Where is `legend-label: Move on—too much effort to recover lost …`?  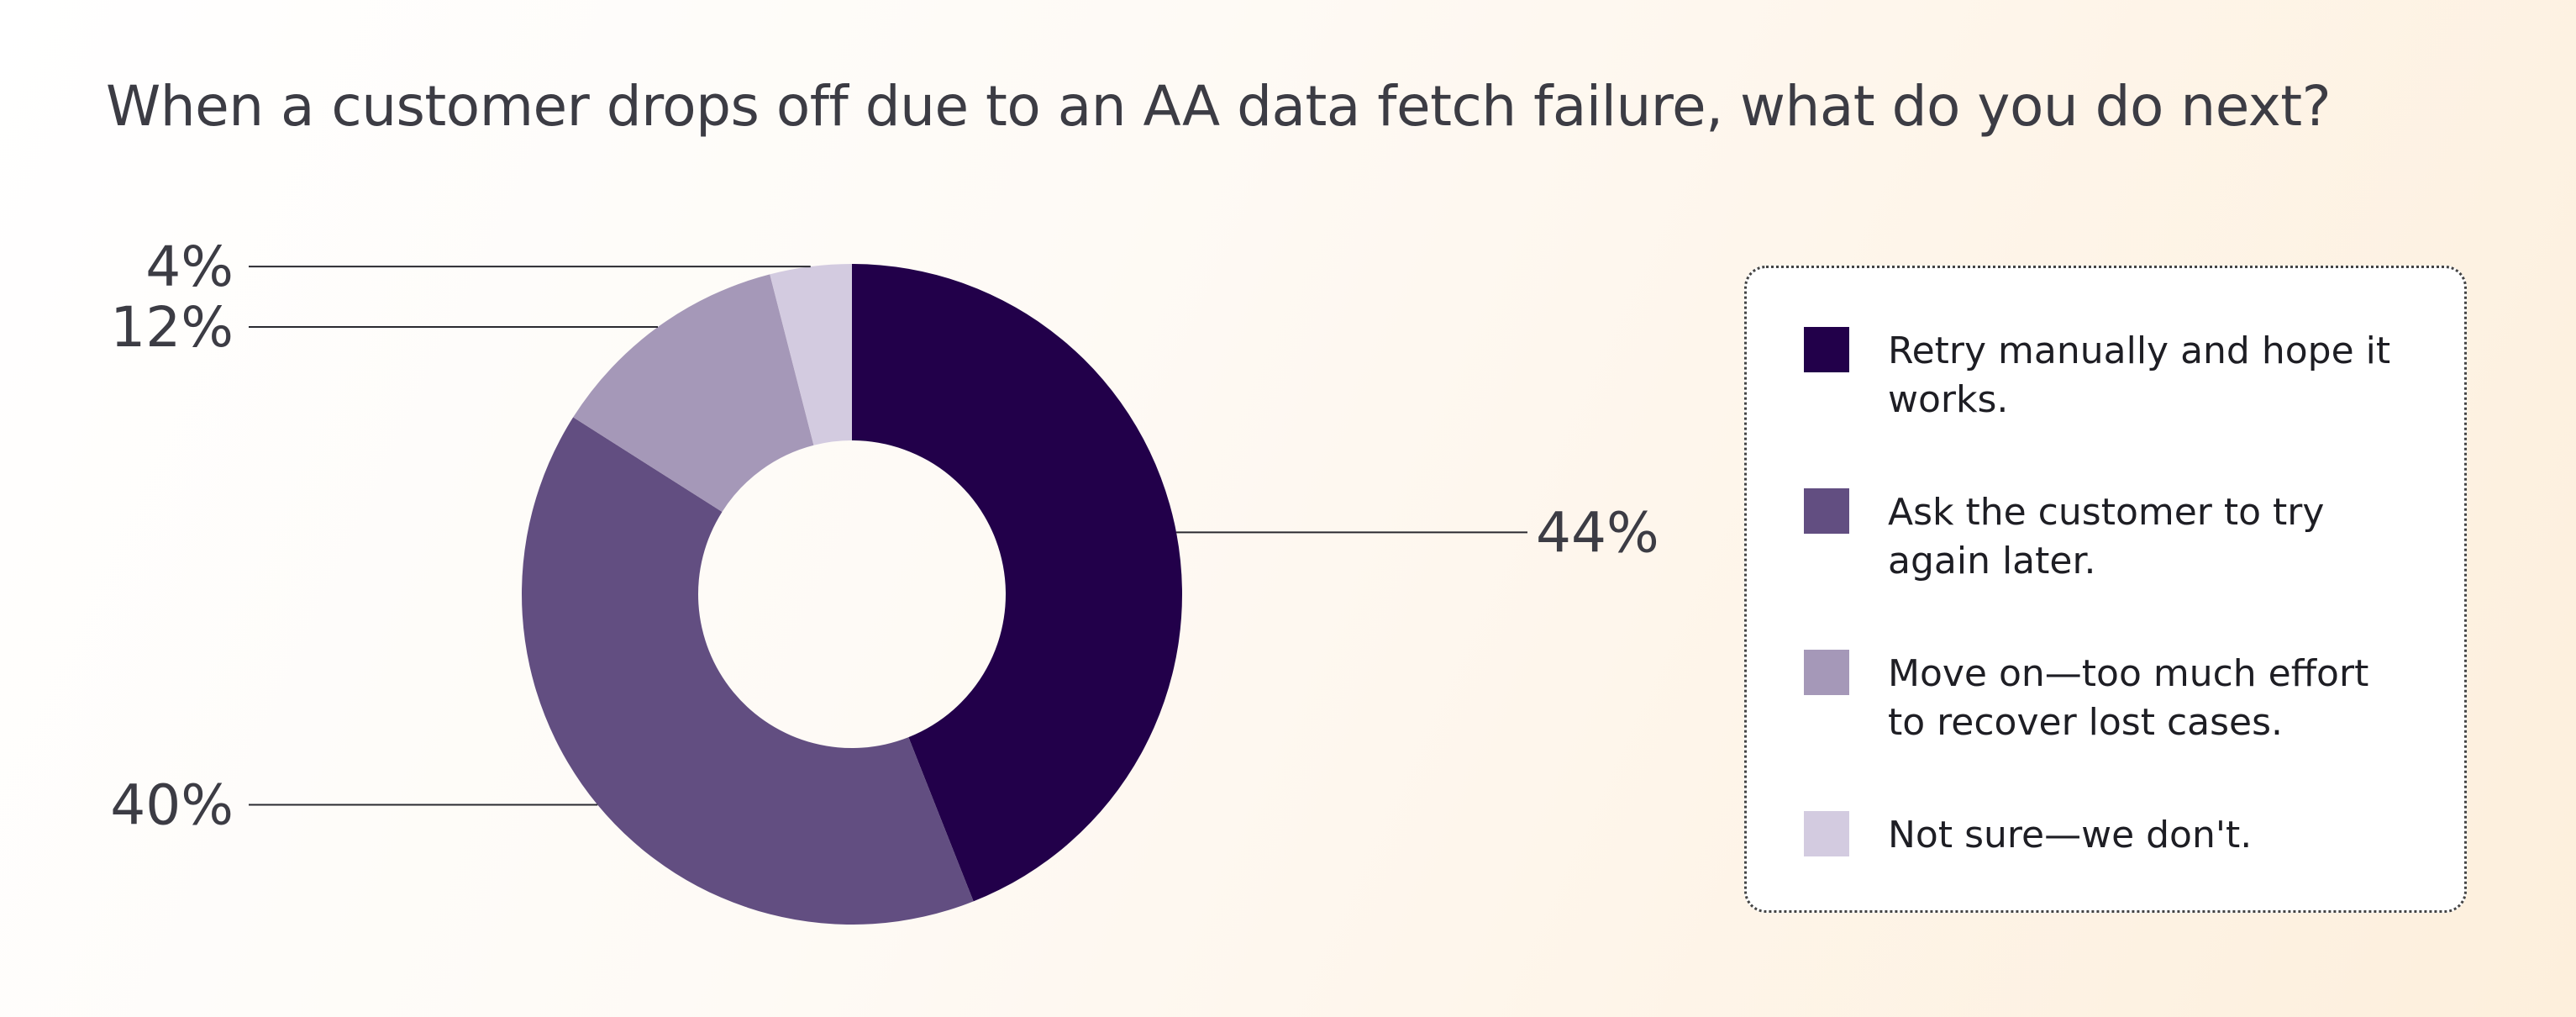 legend-label: Move on—too much effort to recover lost … is located at coordinates (2128, 698).